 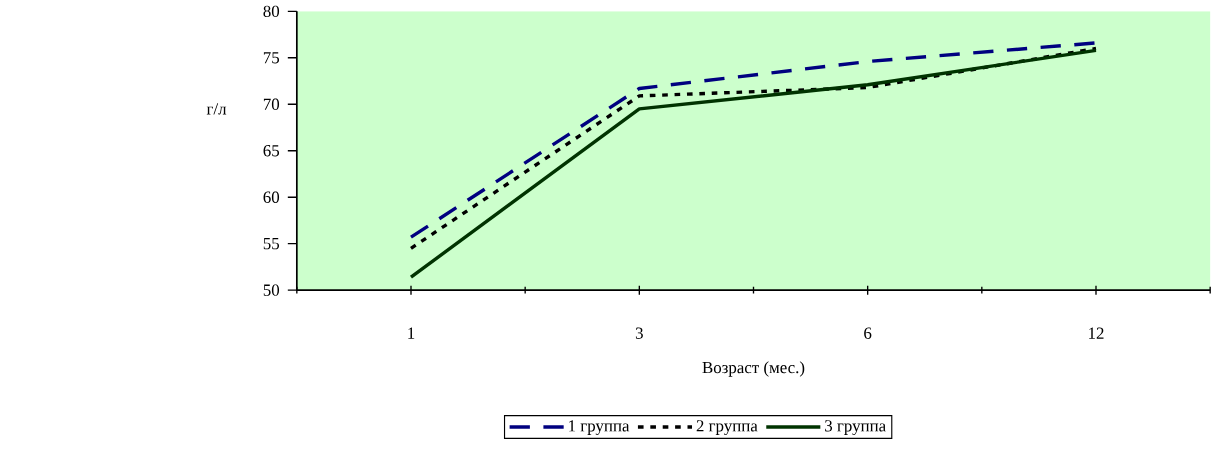 I want to click on y-tick-label: 60, so click(x=271, y=197).